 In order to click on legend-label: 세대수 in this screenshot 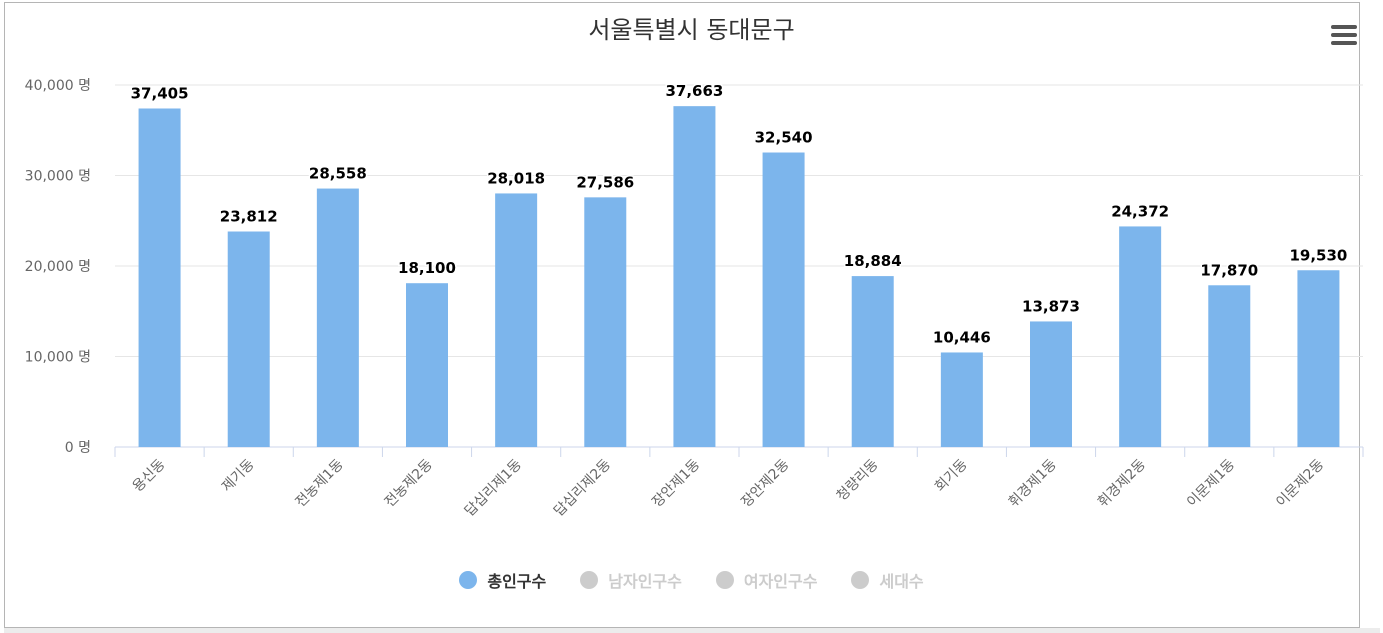, I will do `click(901, 581)`.